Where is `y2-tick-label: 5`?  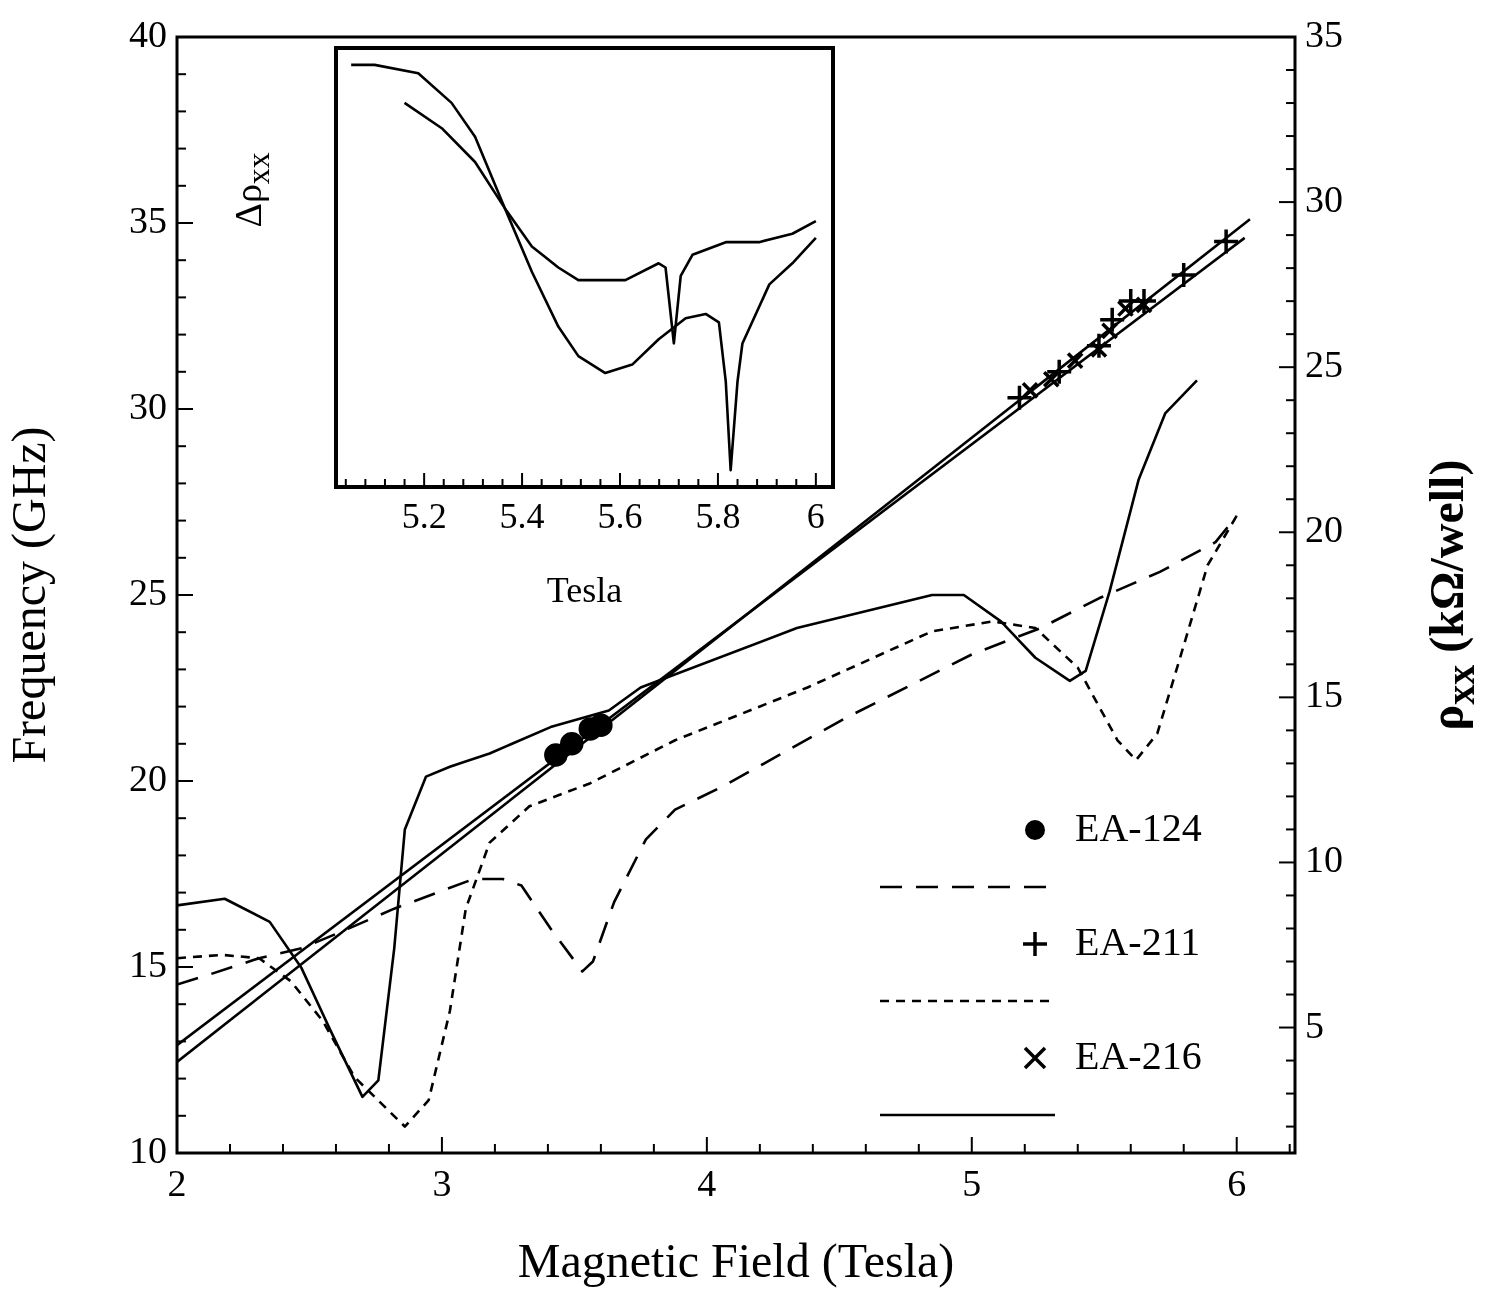
y2-tick-label: 5 is located at coordinates (1314, 1024).